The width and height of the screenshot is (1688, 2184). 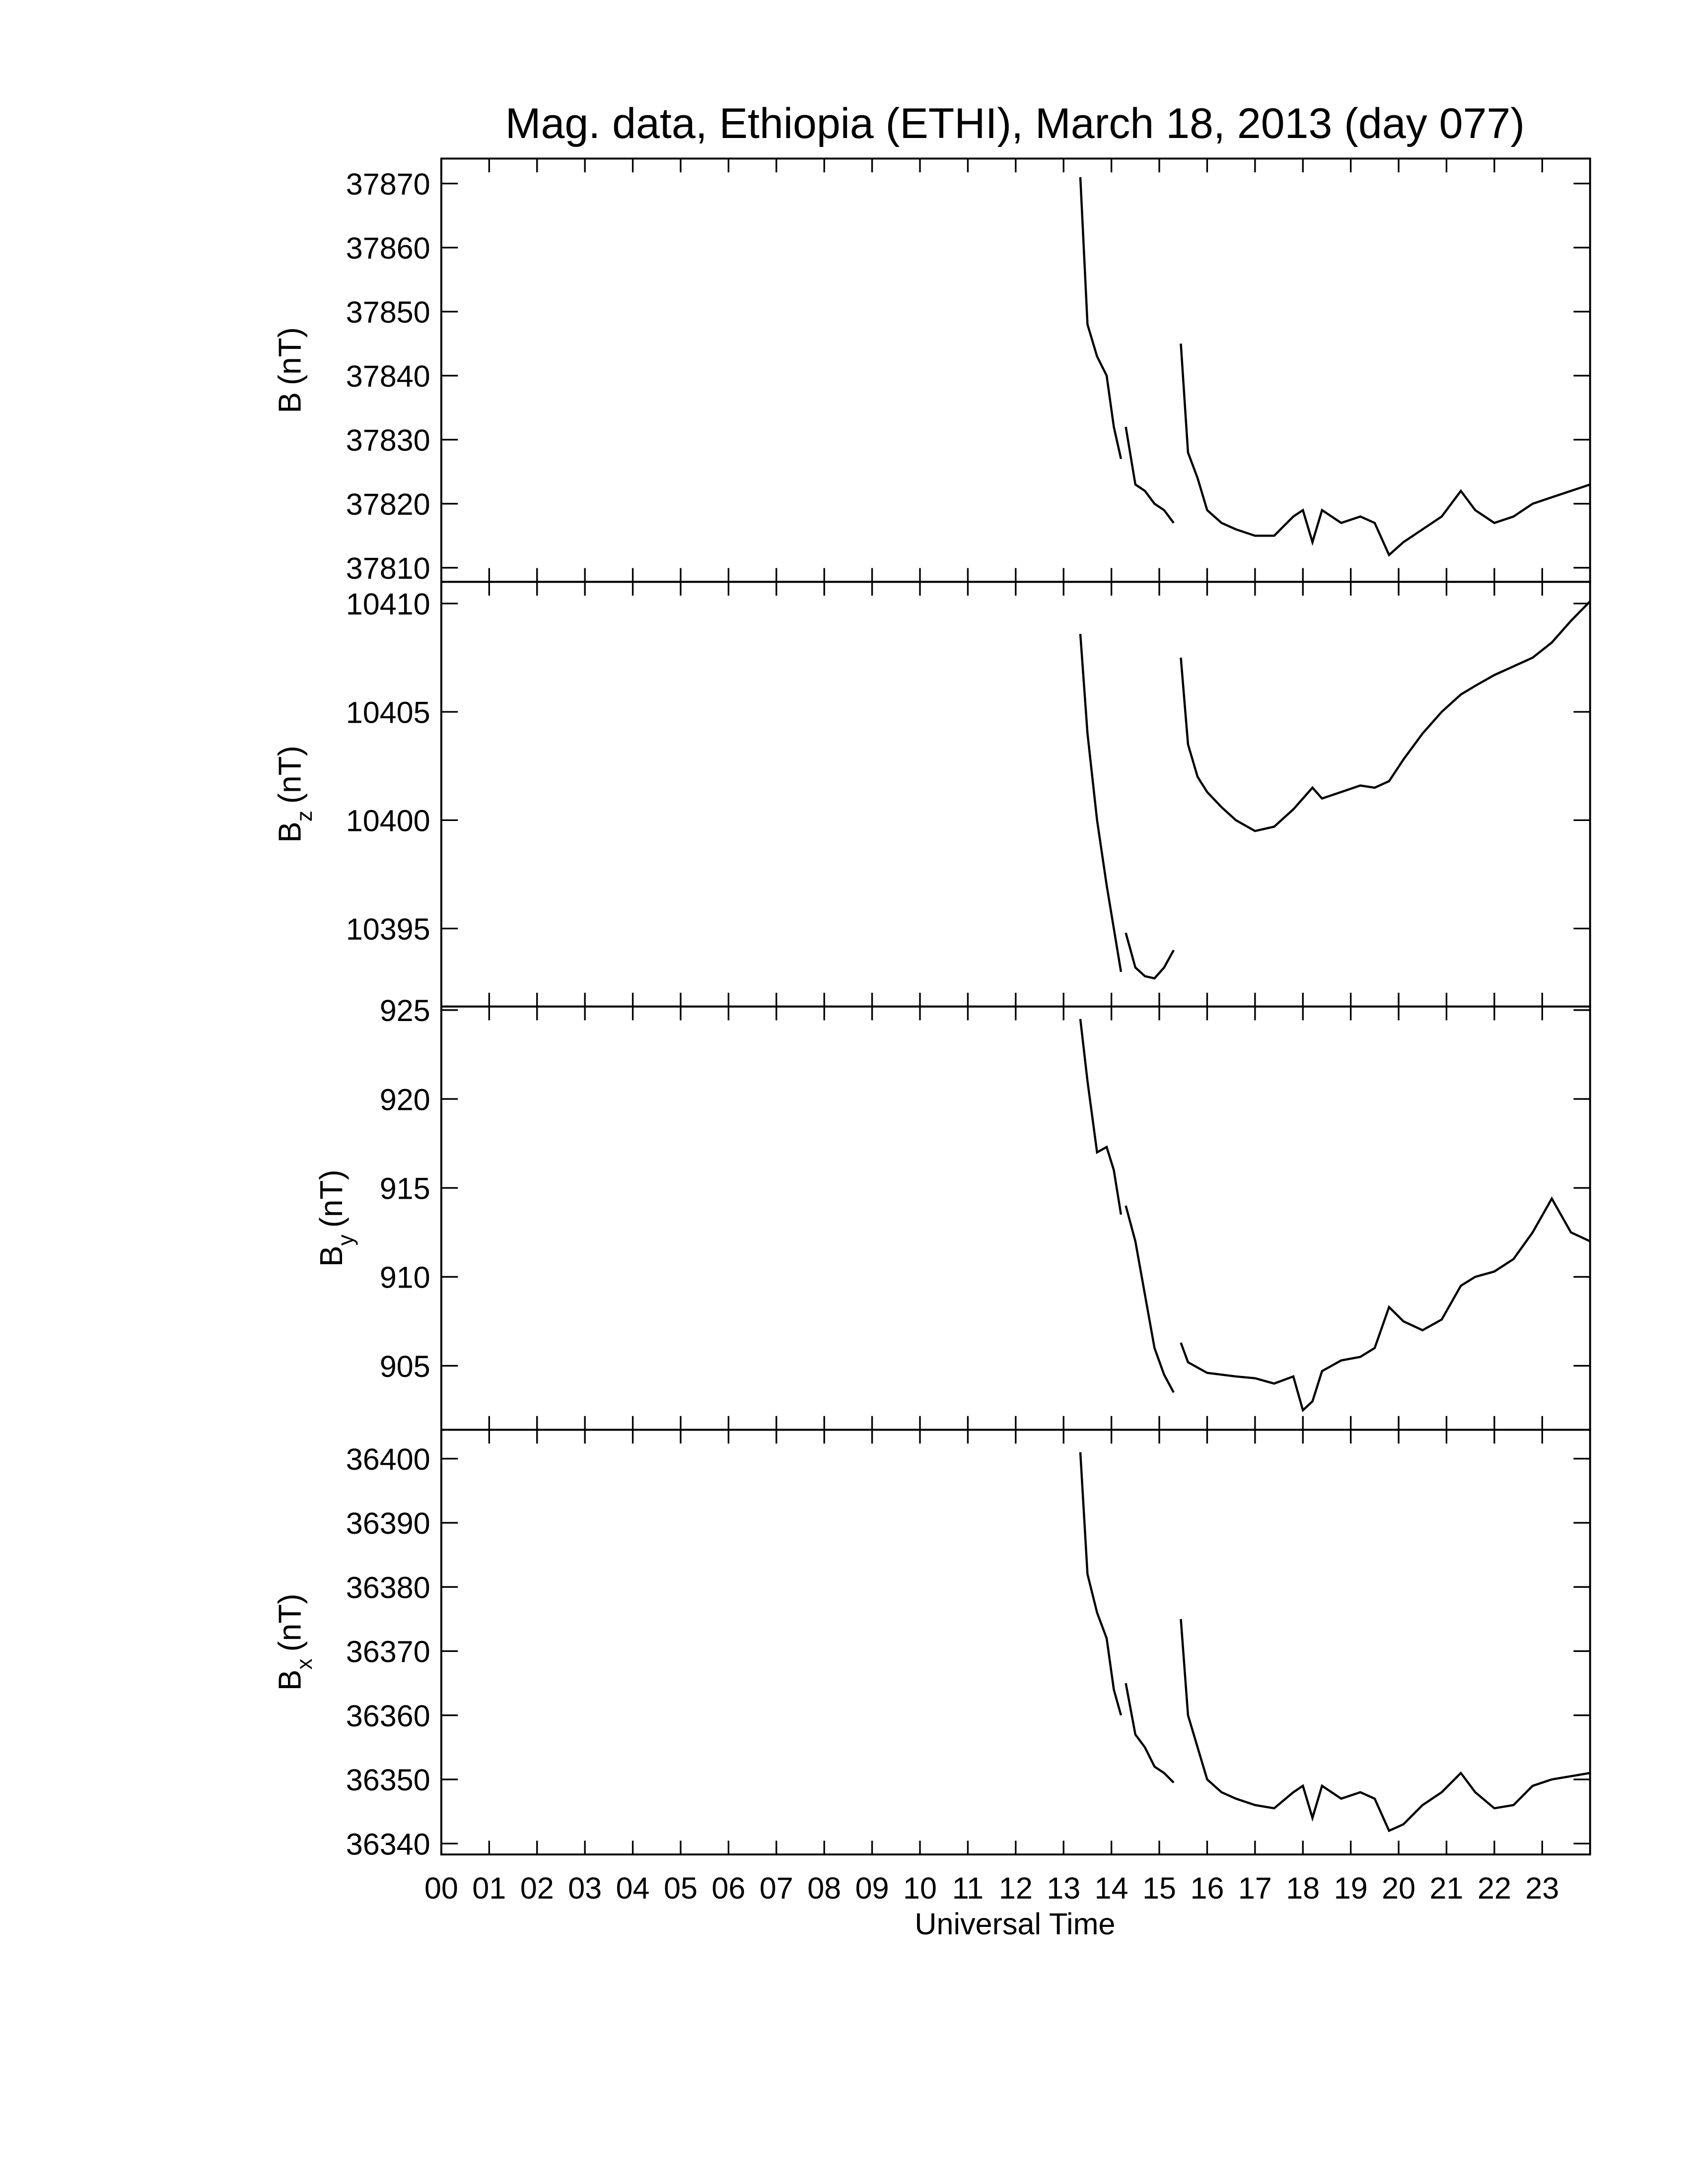 I want to click on x-tick-label: 07, so click(x=776, y=1888).